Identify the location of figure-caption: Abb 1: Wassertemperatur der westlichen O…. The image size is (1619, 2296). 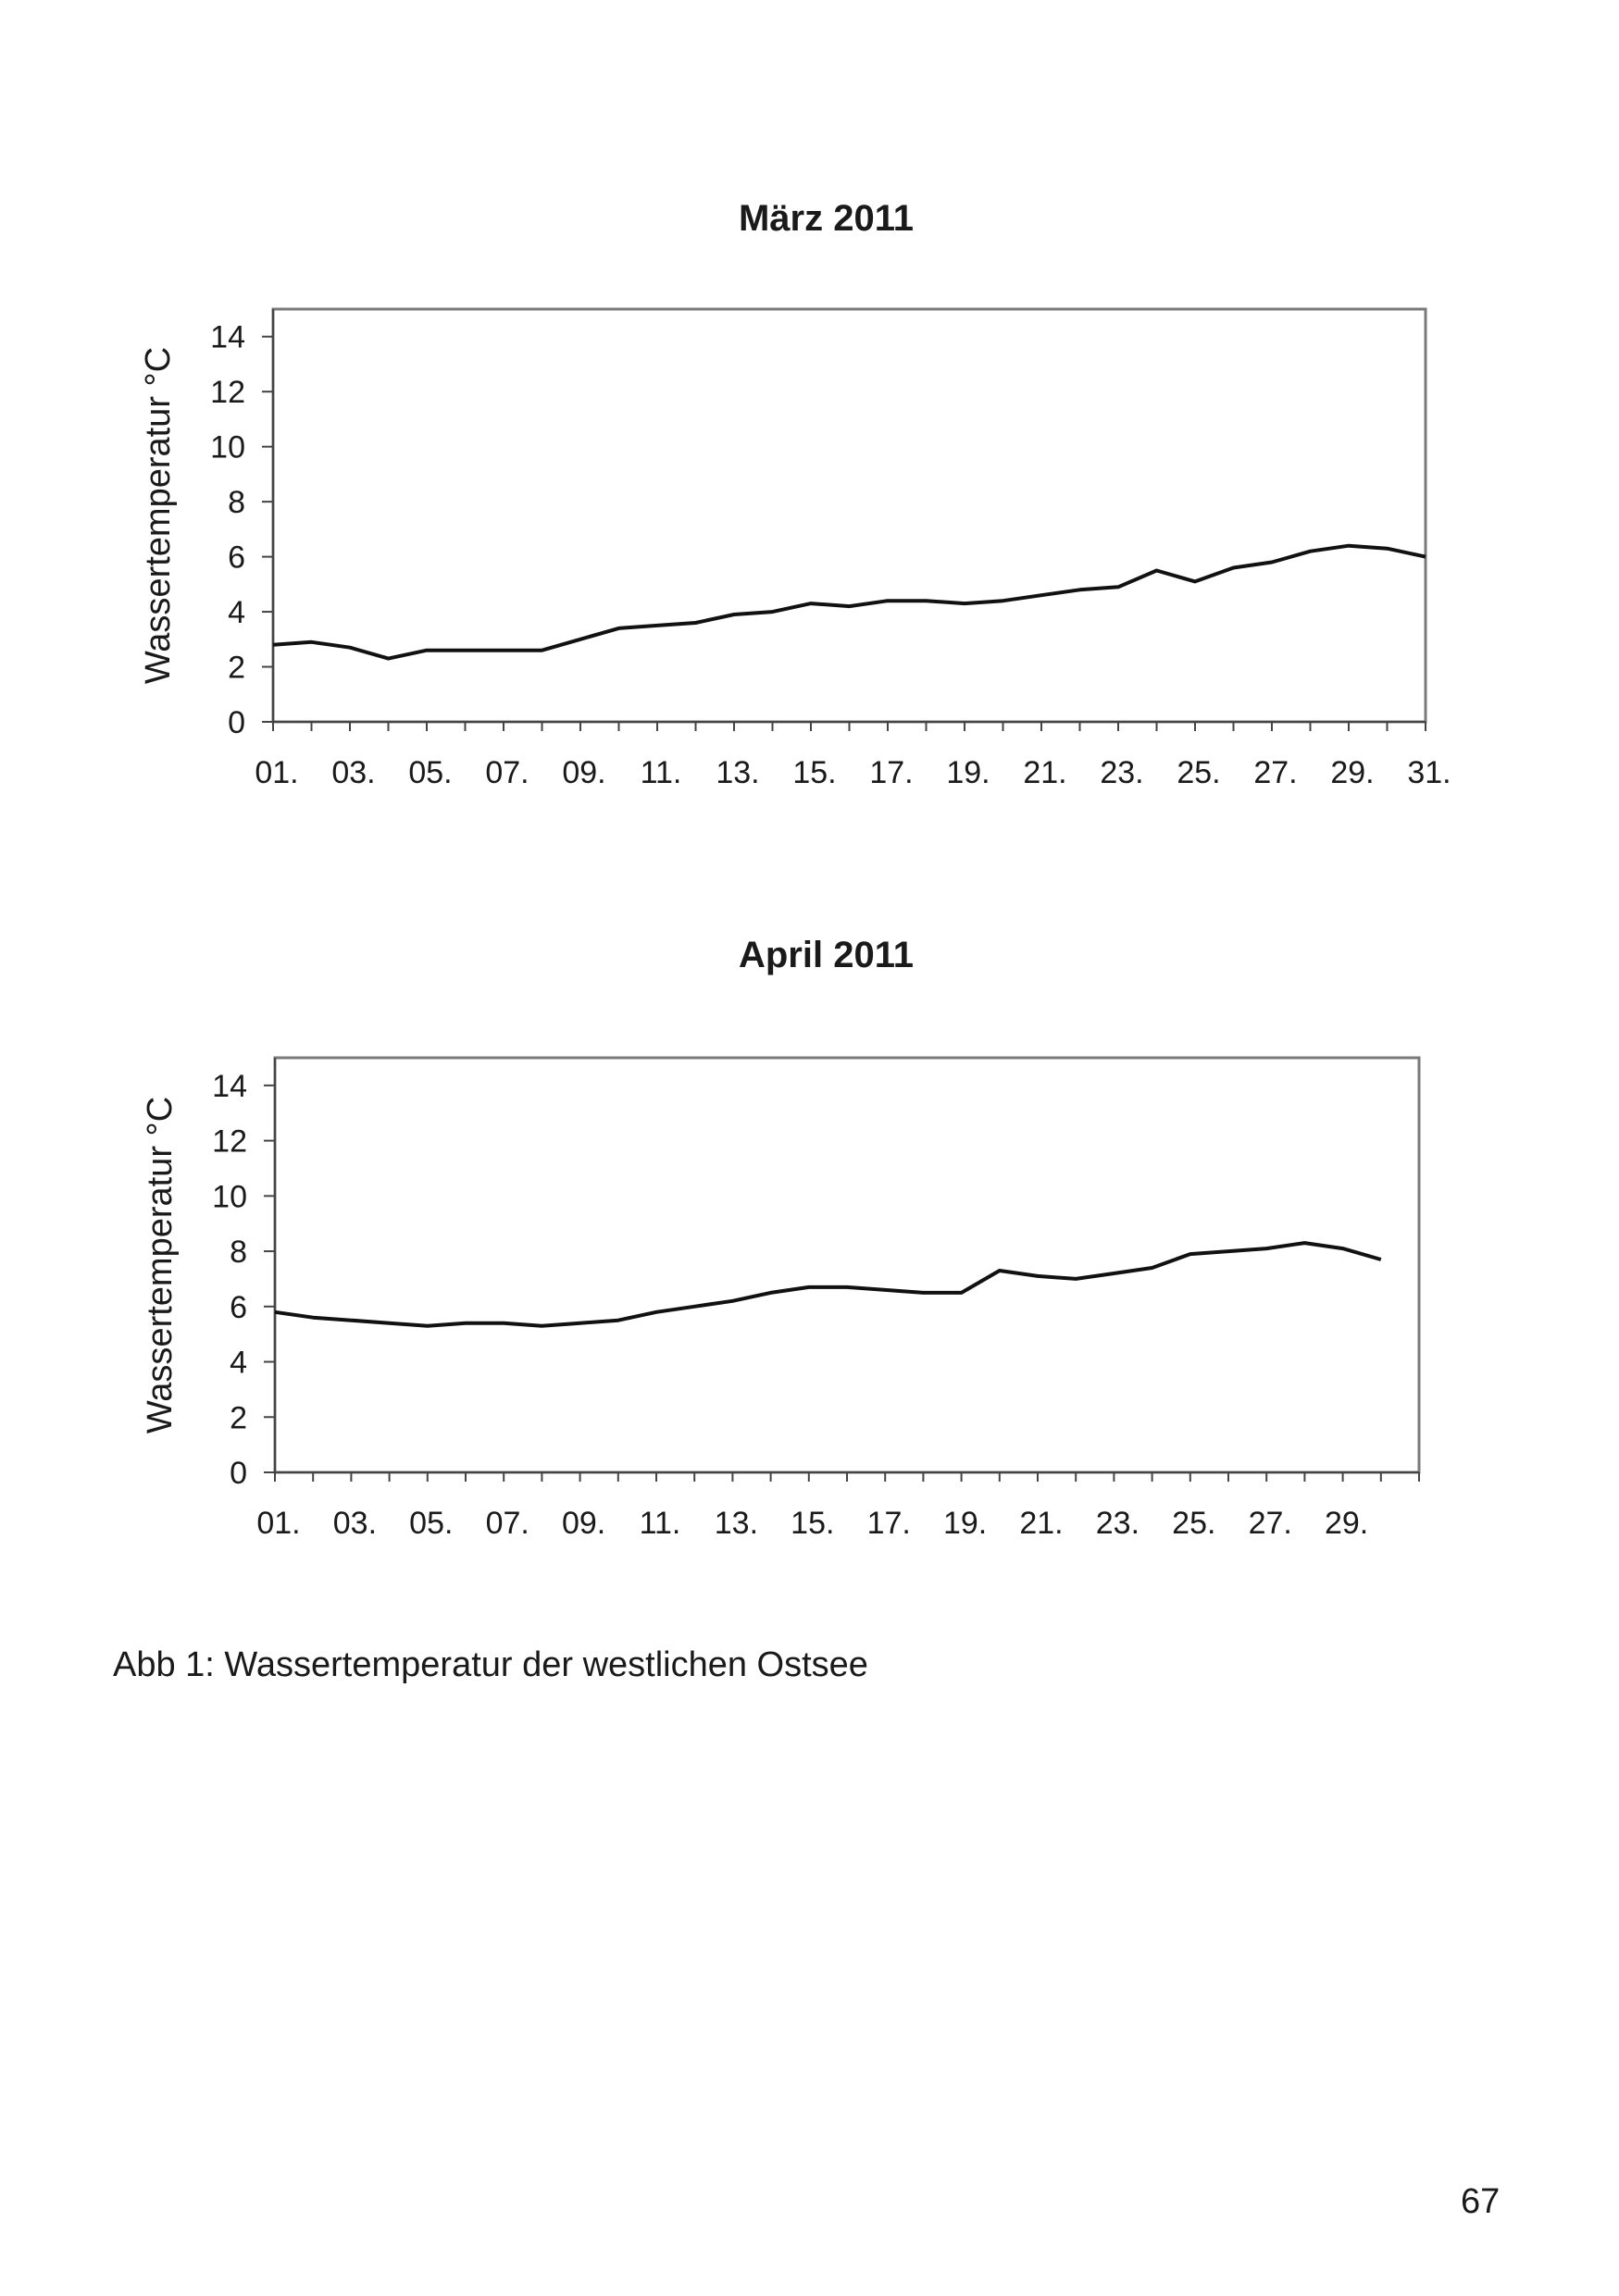
(491, 1665).